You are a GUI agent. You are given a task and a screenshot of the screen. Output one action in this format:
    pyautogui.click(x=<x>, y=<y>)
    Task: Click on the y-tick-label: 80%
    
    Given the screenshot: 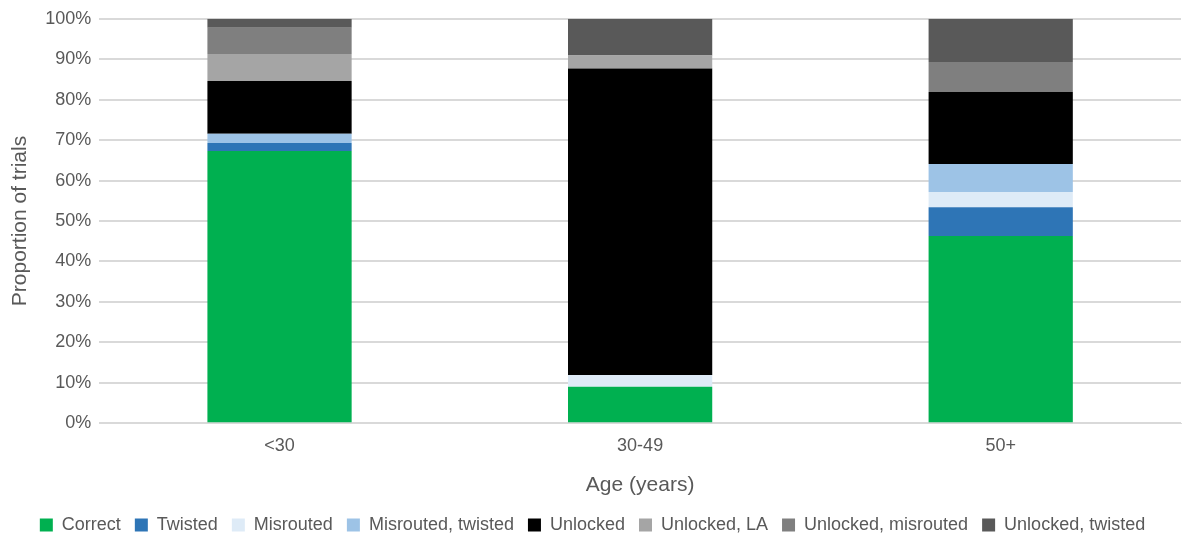 What is the action you would take?
    pyautogui.click(x=73, y=98)
    